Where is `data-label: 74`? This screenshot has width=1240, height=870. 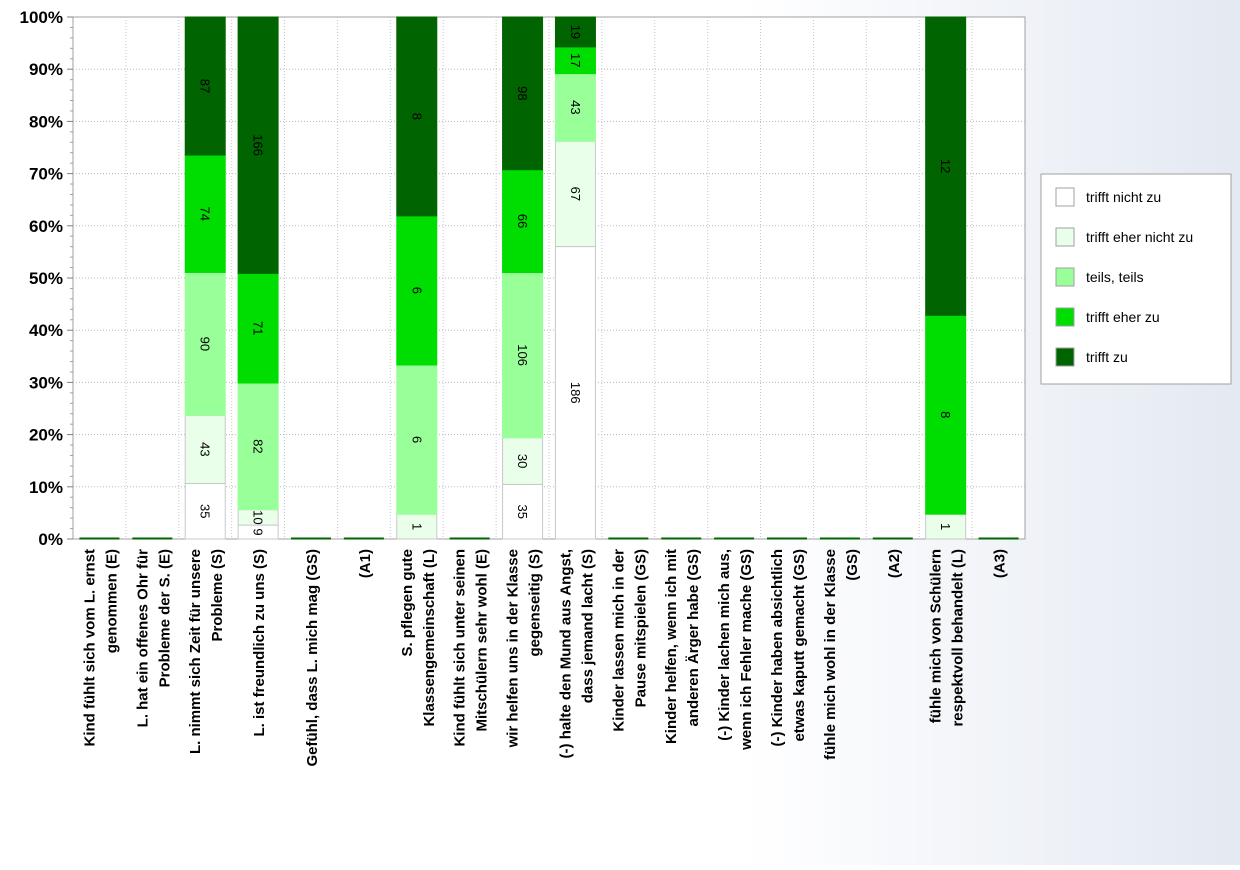
data-label: 74 is located at coordinates (205, 214).